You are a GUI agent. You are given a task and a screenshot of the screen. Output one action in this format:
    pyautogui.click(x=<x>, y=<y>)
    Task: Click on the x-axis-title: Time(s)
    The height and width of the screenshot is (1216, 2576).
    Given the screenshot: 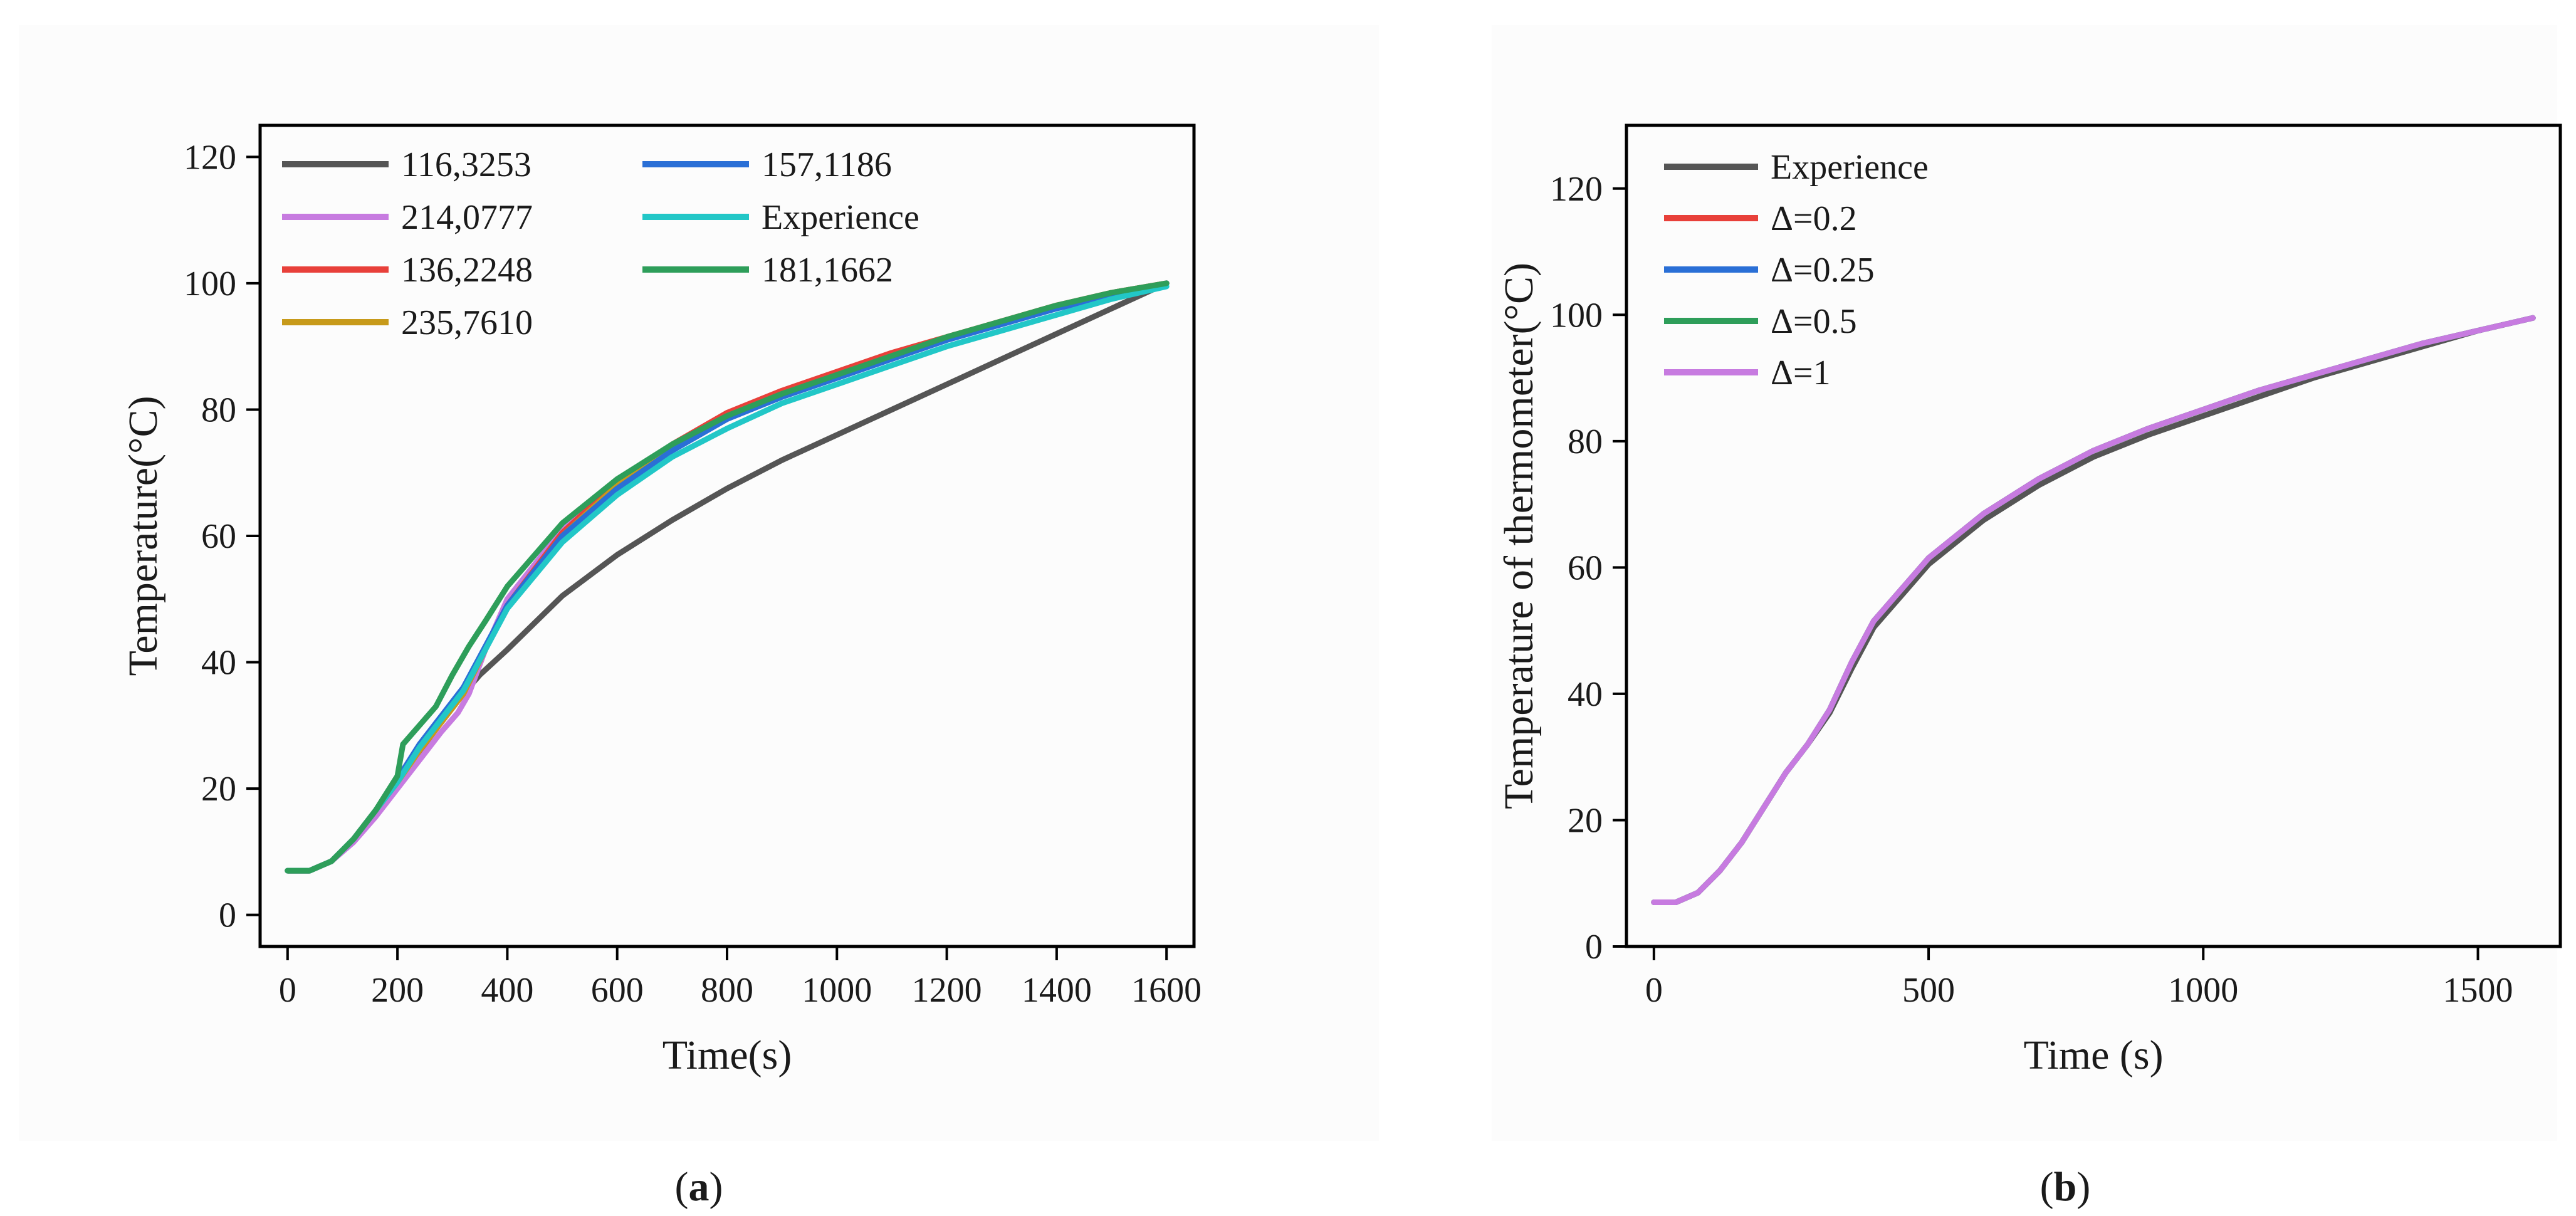 What is the action you would take?
    pyautogui.click(x=727, y=1055)
    